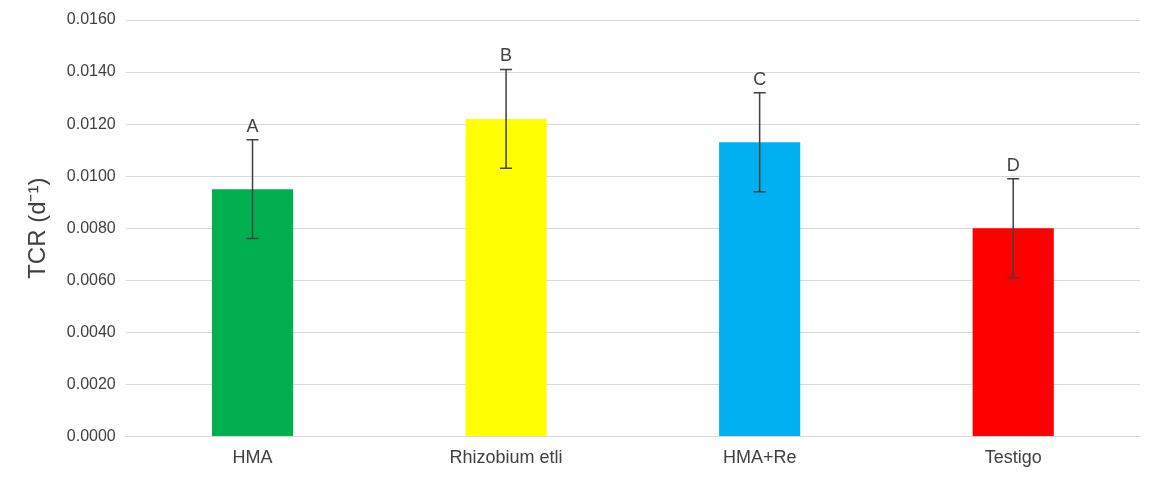 This screenshot has height=482, width=1170. What do you see at coordinates (91, 175) in the screenshot?
I see `y-tick-label: 0.0100` at bounding box center [91, 175].